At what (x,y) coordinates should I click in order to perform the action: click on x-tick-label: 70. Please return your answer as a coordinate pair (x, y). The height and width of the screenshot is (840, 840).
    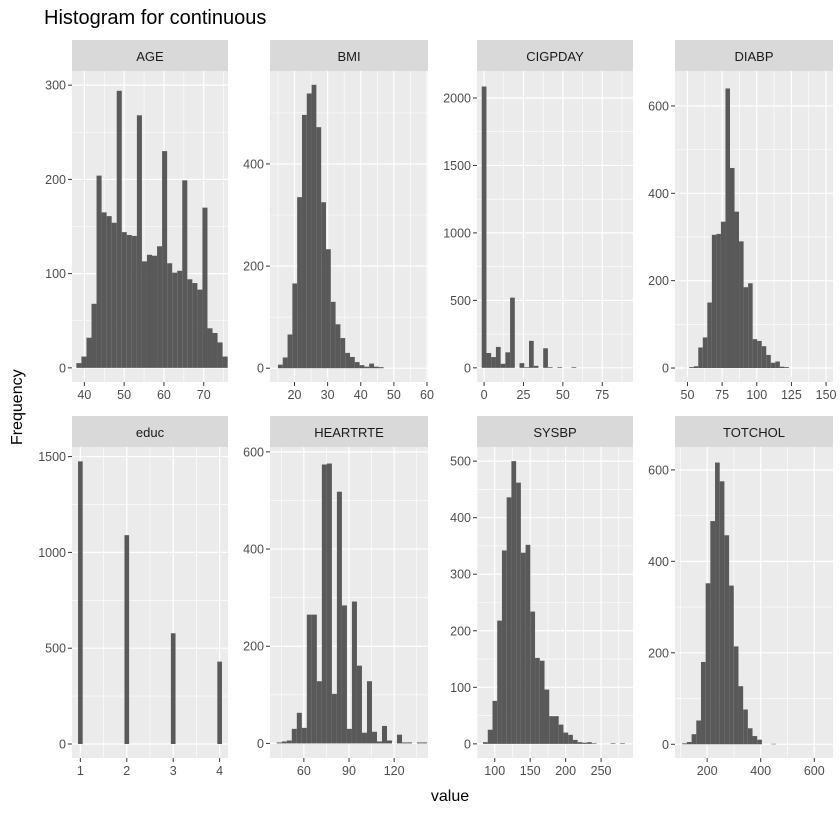
    Looking at the image, I should click on (204, 395).